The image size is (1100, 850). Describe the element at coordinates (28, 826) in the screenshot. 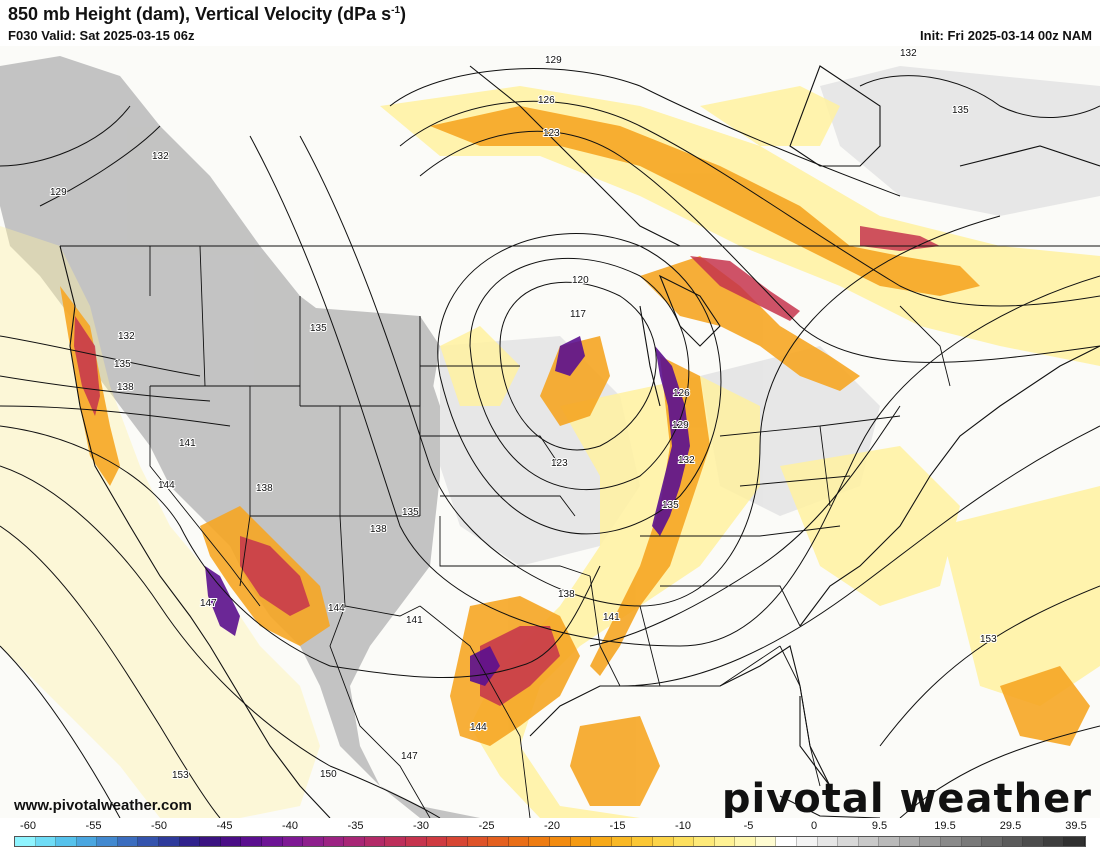

I see `colorbar-tick-label: -60` at that location.